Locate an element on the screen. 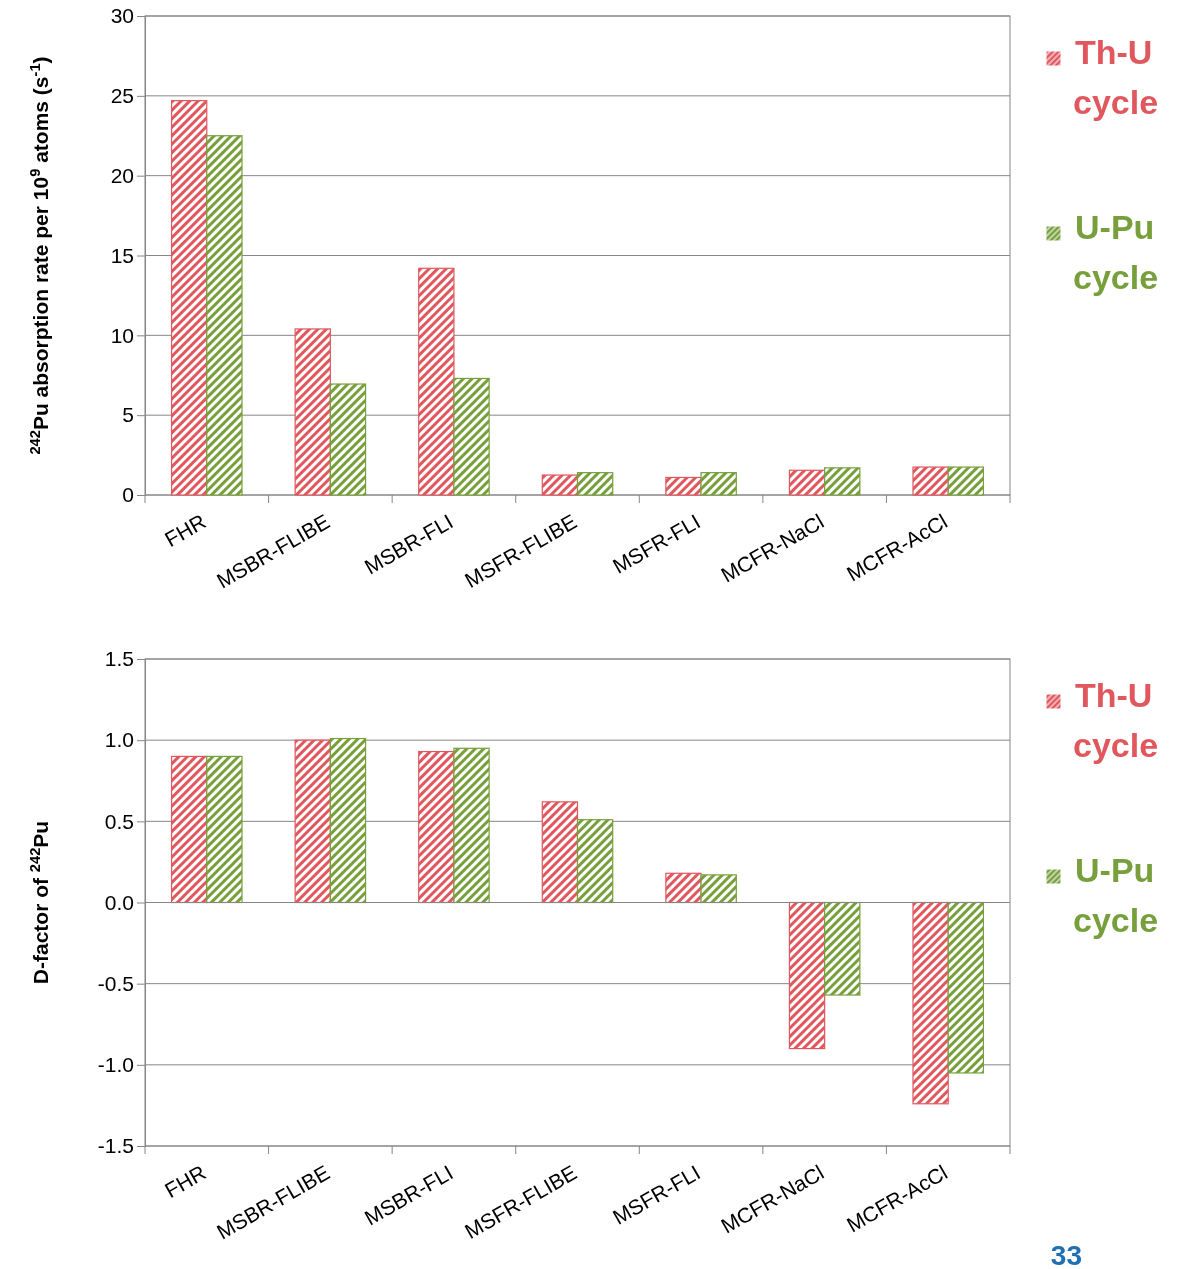 This screenshot has height=1269, width=1179. y-tick-label: 5 is located at coordinates (128, 415).